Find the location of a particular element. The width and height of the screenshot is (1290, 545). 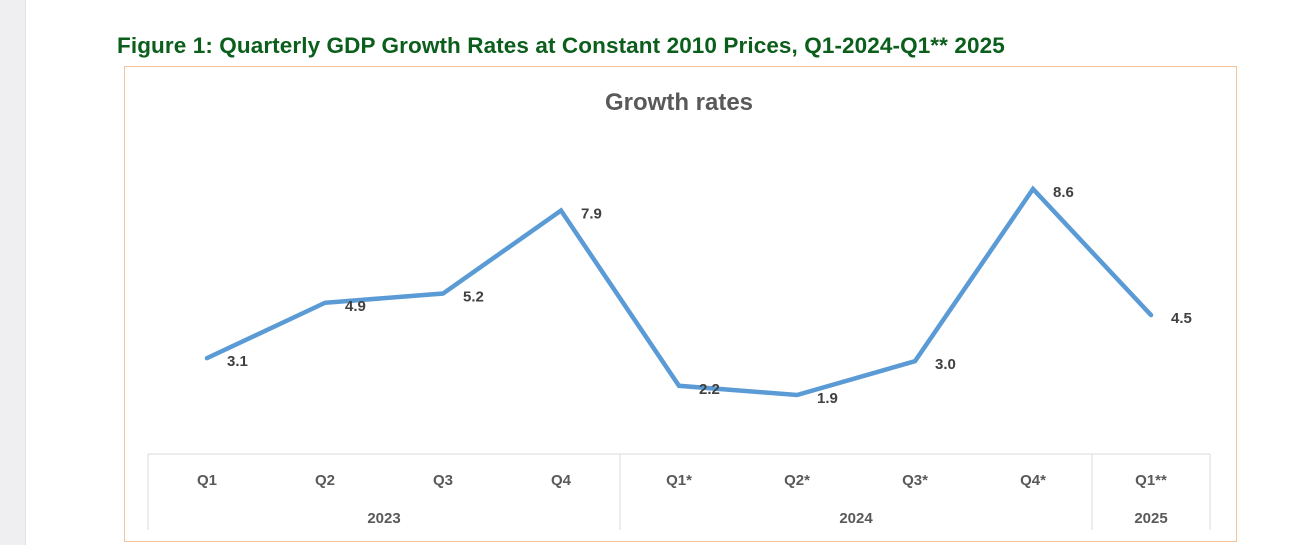

x-tick-label: Q1** is located at coordinates (1151, 480).